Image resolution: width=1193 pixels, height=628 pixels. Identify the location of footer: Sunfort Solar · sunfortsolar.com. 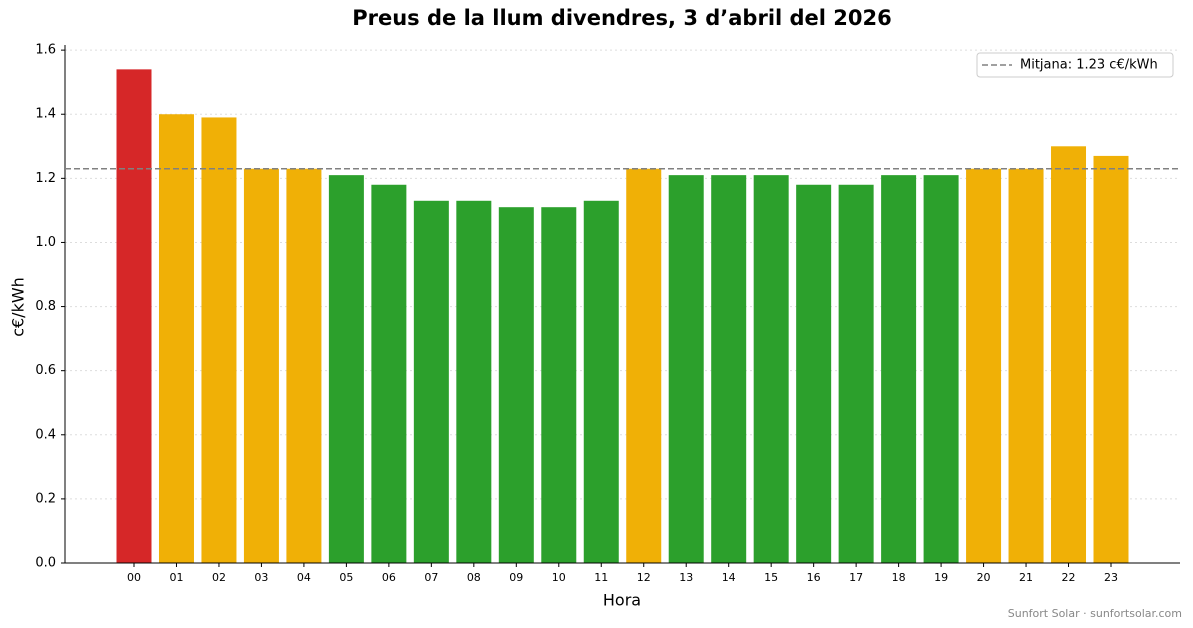
(1095, 613).